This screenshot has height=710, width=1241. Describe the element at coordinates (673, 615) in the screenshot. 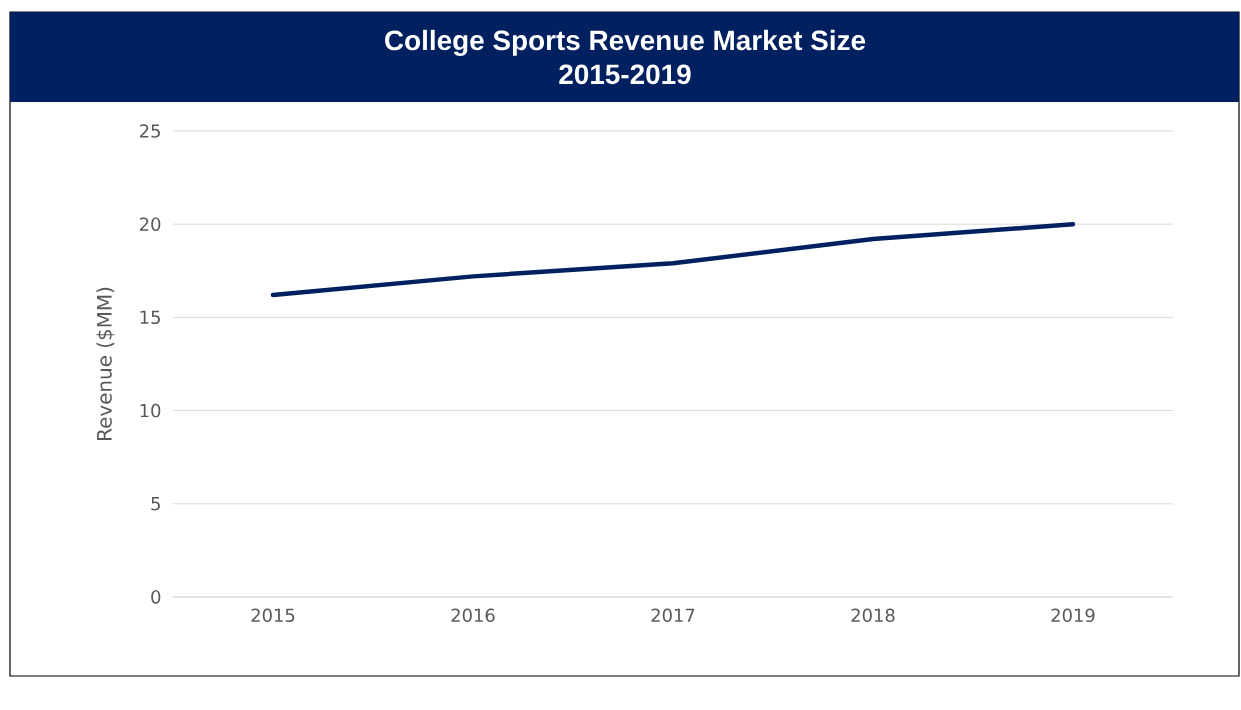

I see `x-tick-label: 2017` at that location.